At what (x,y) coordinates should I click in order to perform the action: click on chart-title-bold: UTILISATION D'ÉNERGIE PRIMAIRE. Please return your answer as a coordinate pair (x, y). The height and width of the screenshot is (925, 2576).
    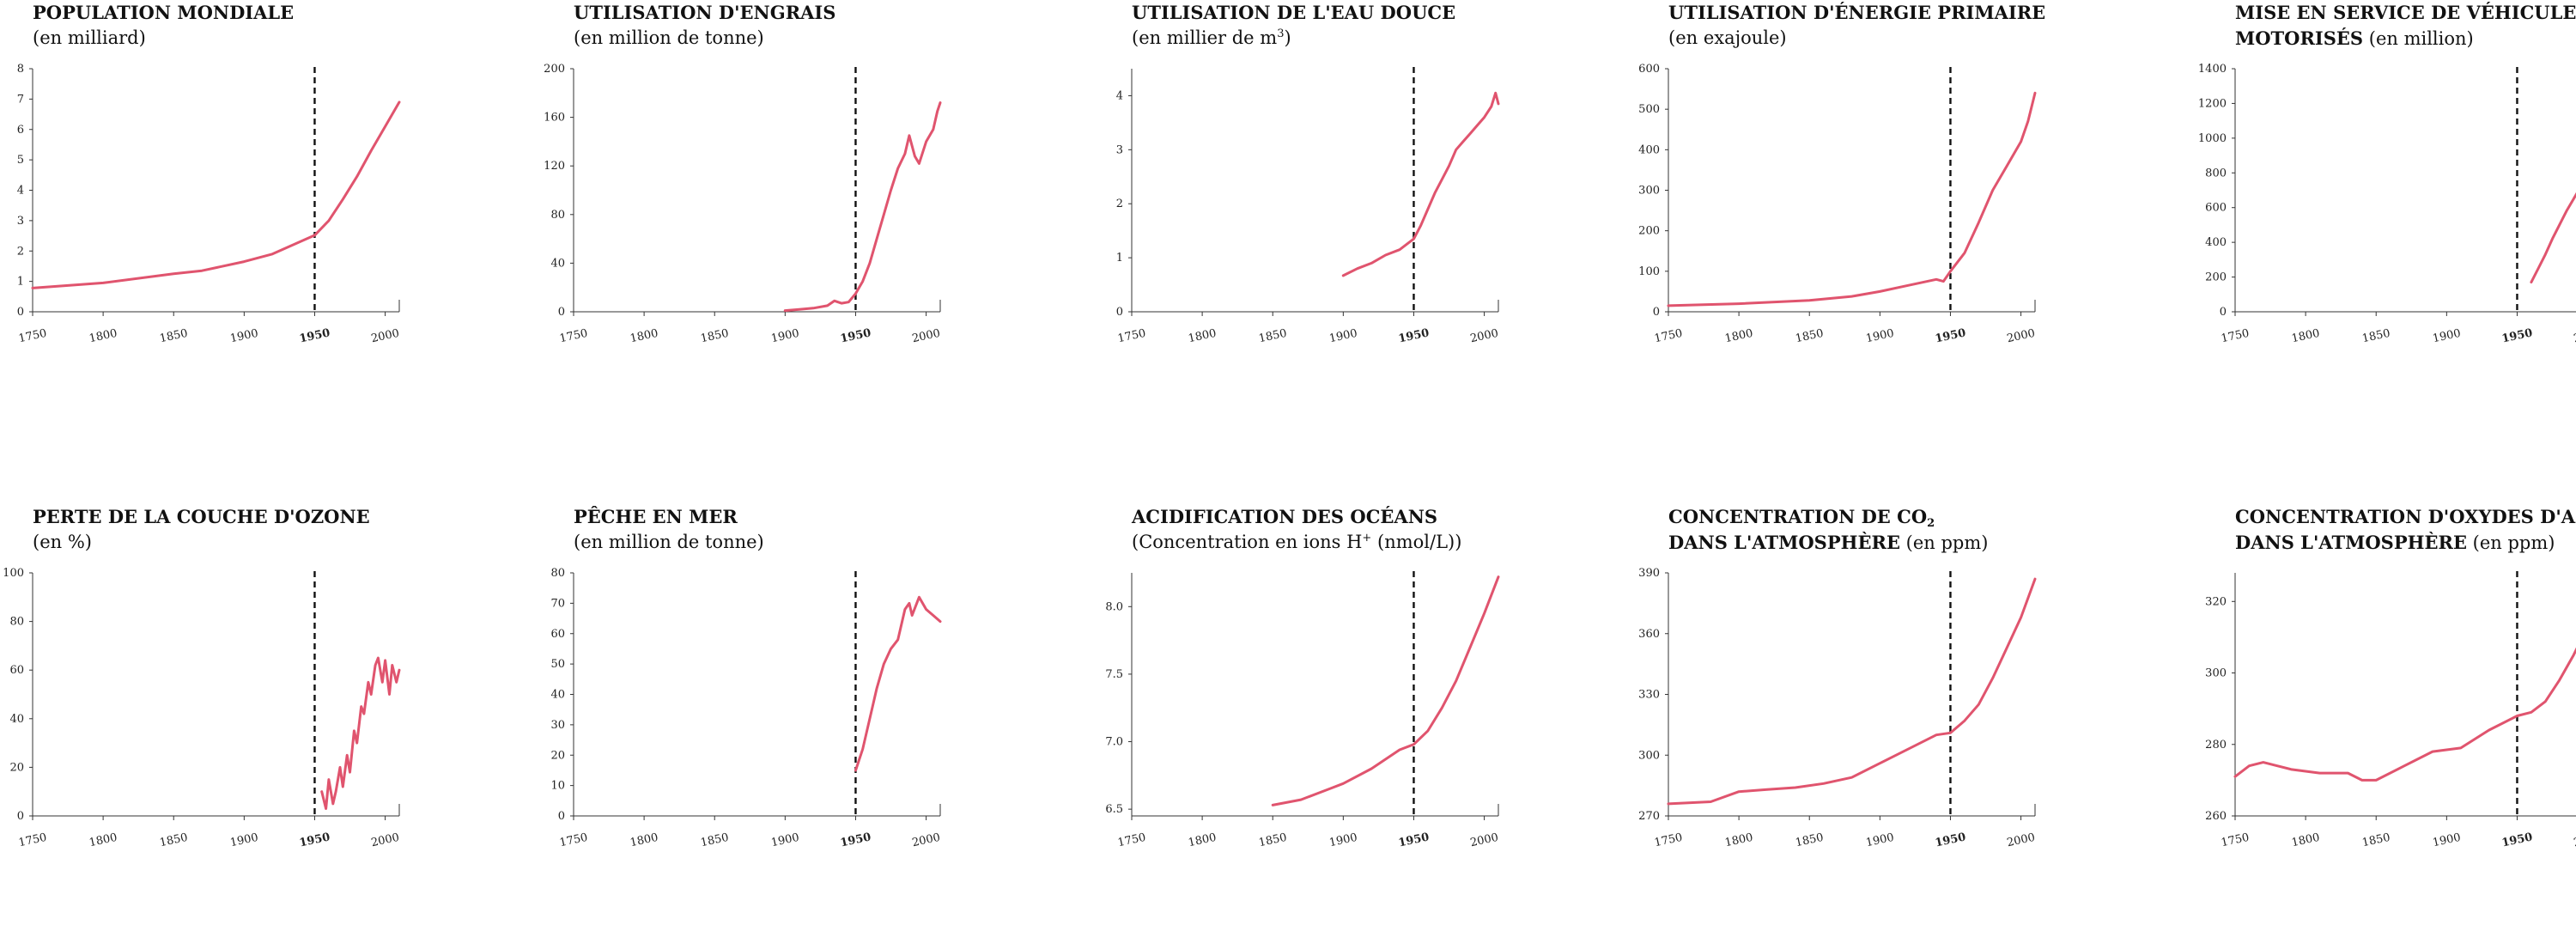
    Looking at the image, I should click on (1857, 13).